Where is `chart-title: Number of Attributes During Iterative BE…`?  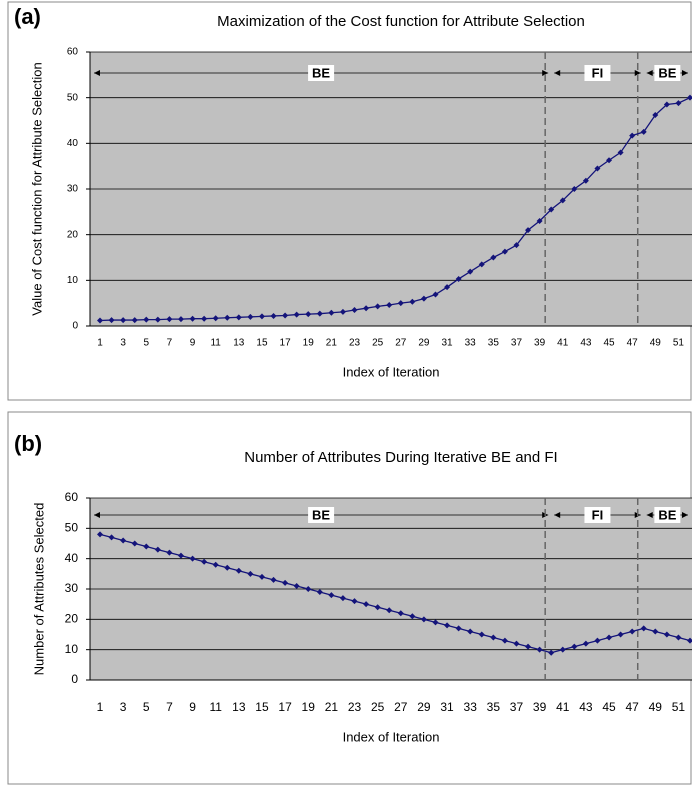 chart-title: Number of Attributes During Iterative BE… is located at coordinates (400, 457).